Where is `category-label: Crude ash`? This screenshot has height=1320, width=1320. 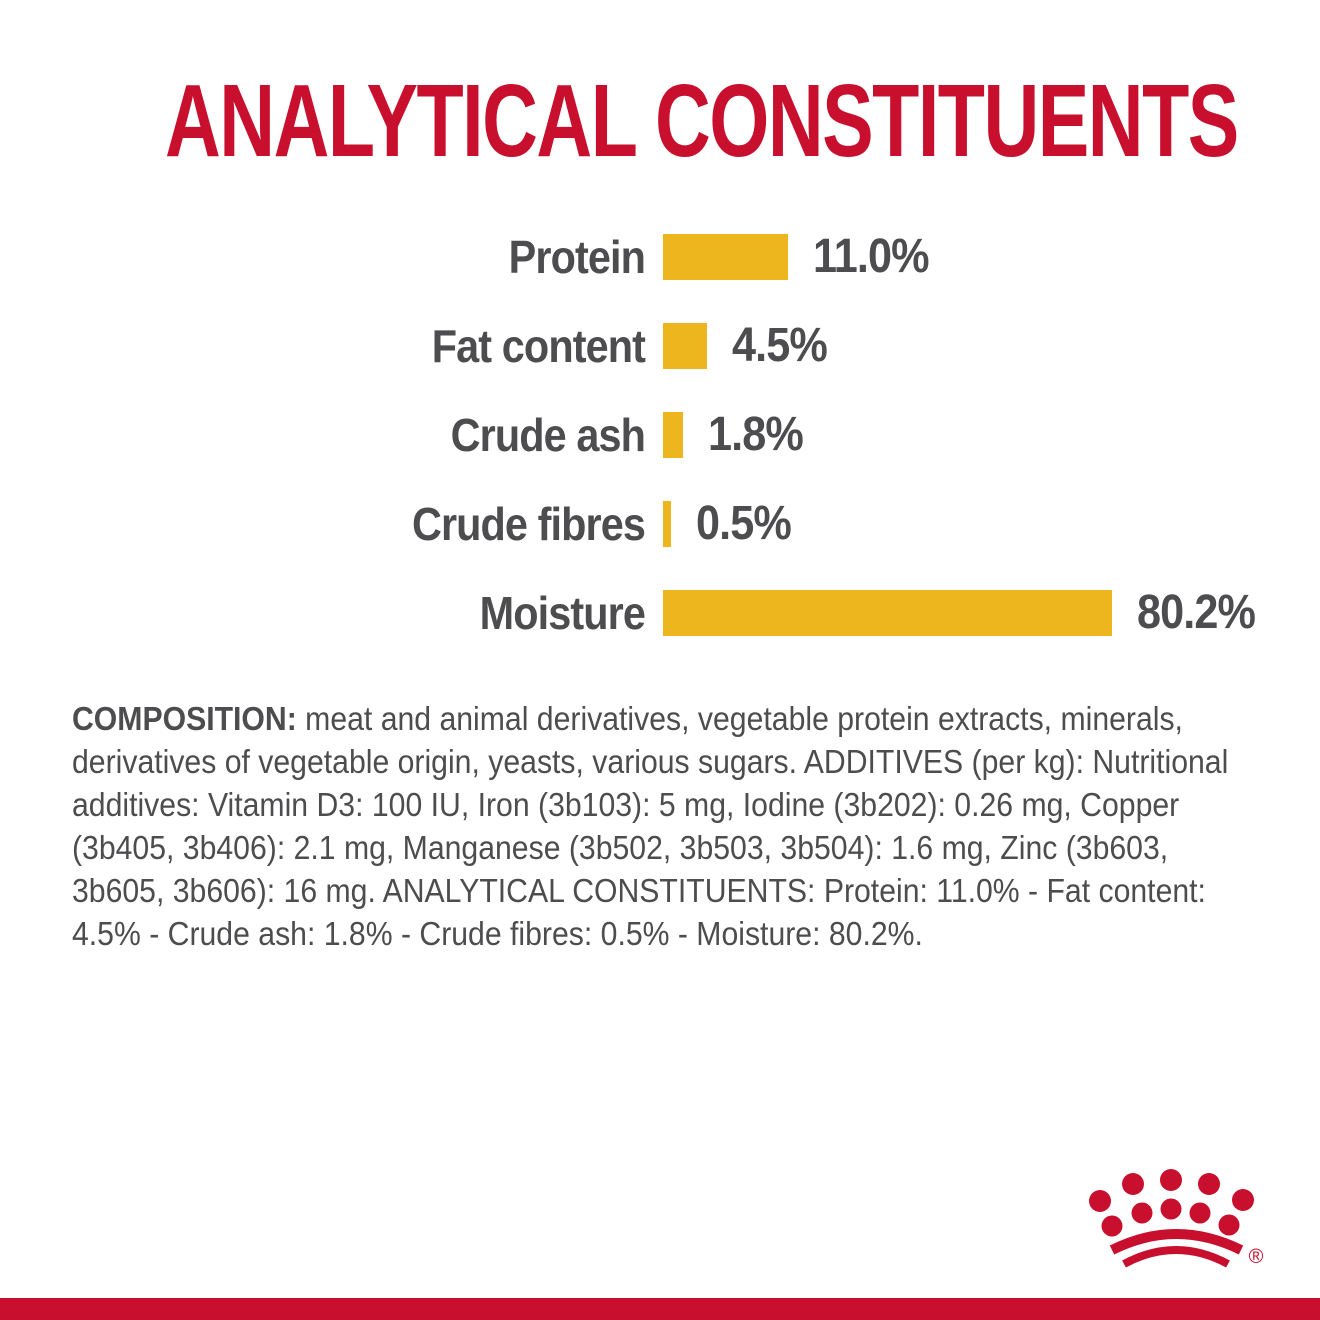
category-label: Crude ash is located at coordinates (548, 434).